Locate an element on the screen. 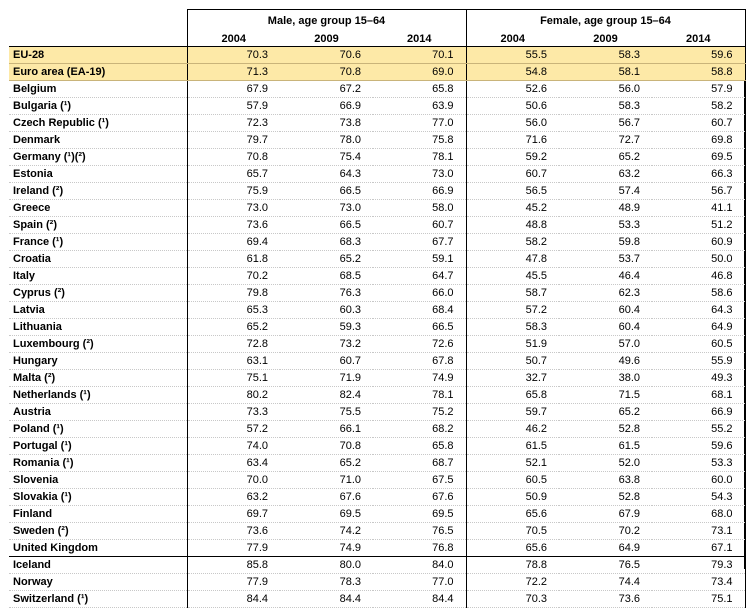 The image size is (749, 608). table-row: France (¹) 69.4 68.3 67.7 58.2 59.8 60.9 is located at coordinates (377, 242).